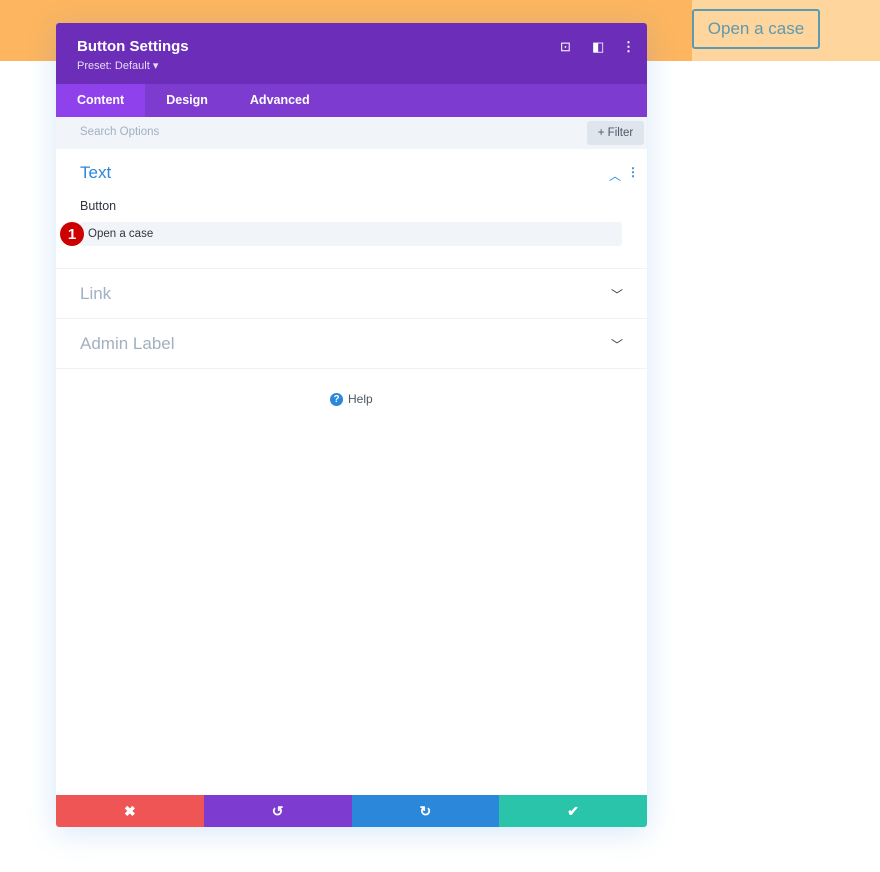 The width and height of the screenshot is (880, 872). I want to click on section-link: Link ﹀, so click(351, 294).